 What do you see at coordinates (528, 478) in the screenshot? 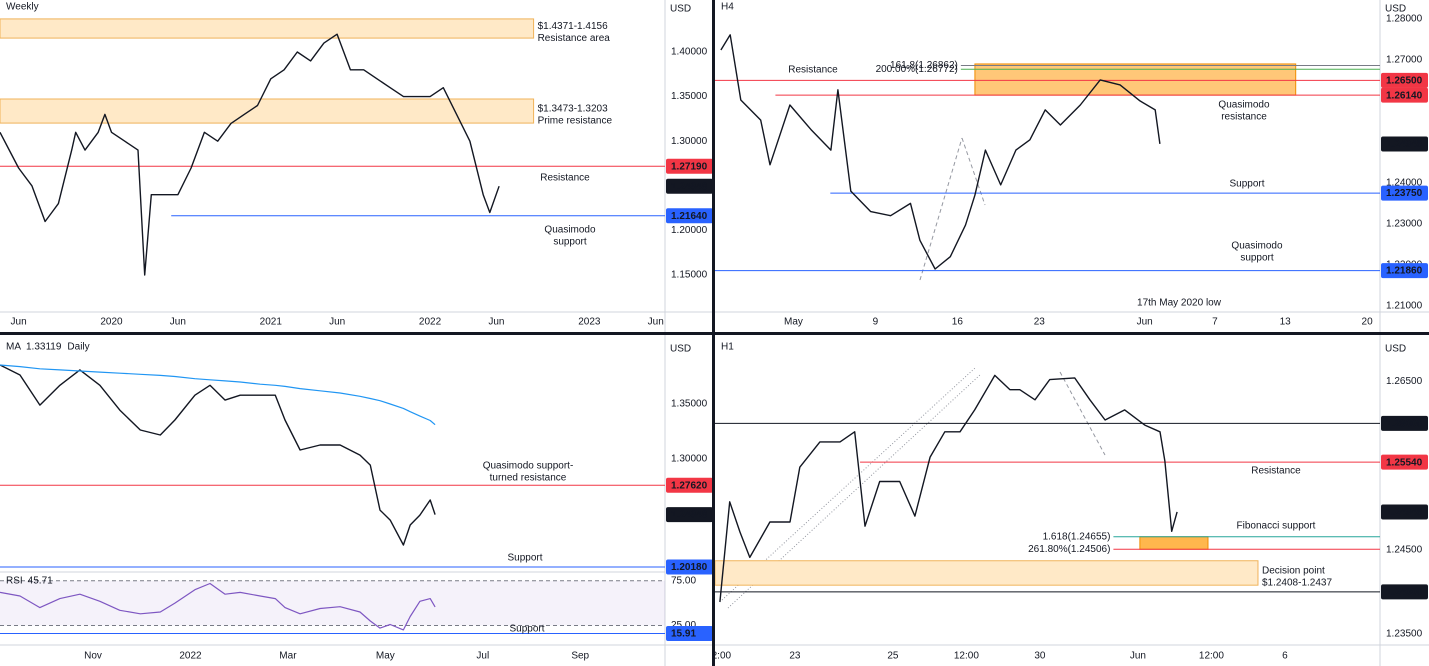
I see `annotation: turned resistance` at bounding box center [528, 478].